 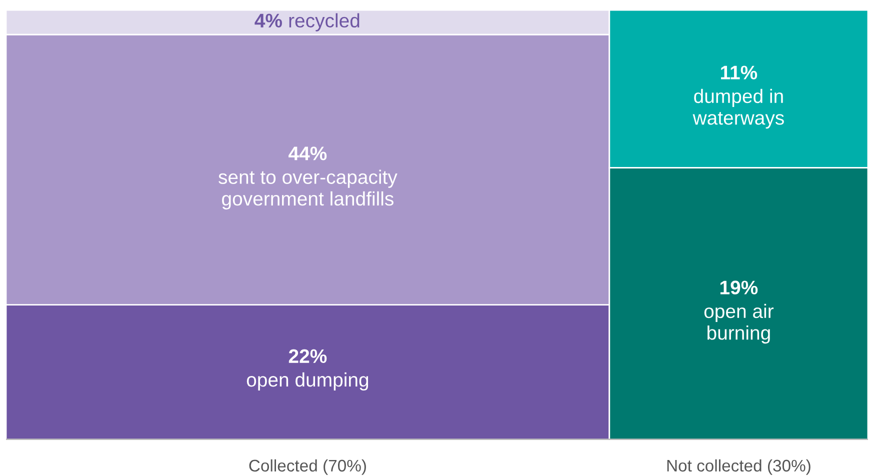 I want to click on series-label: open dumping, so click(x=307, y=381).